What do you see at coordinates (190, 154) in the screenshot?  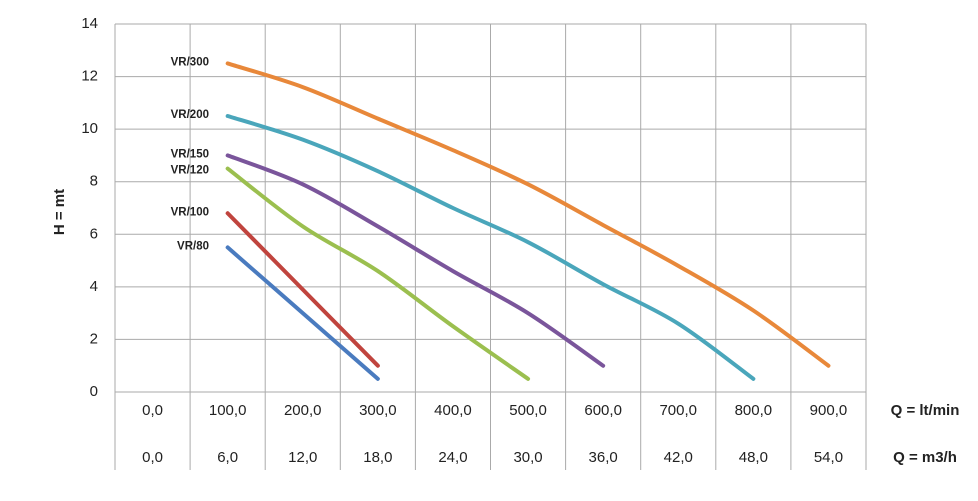 I see `series-label: VR/150` at bounding box center [190, 154].